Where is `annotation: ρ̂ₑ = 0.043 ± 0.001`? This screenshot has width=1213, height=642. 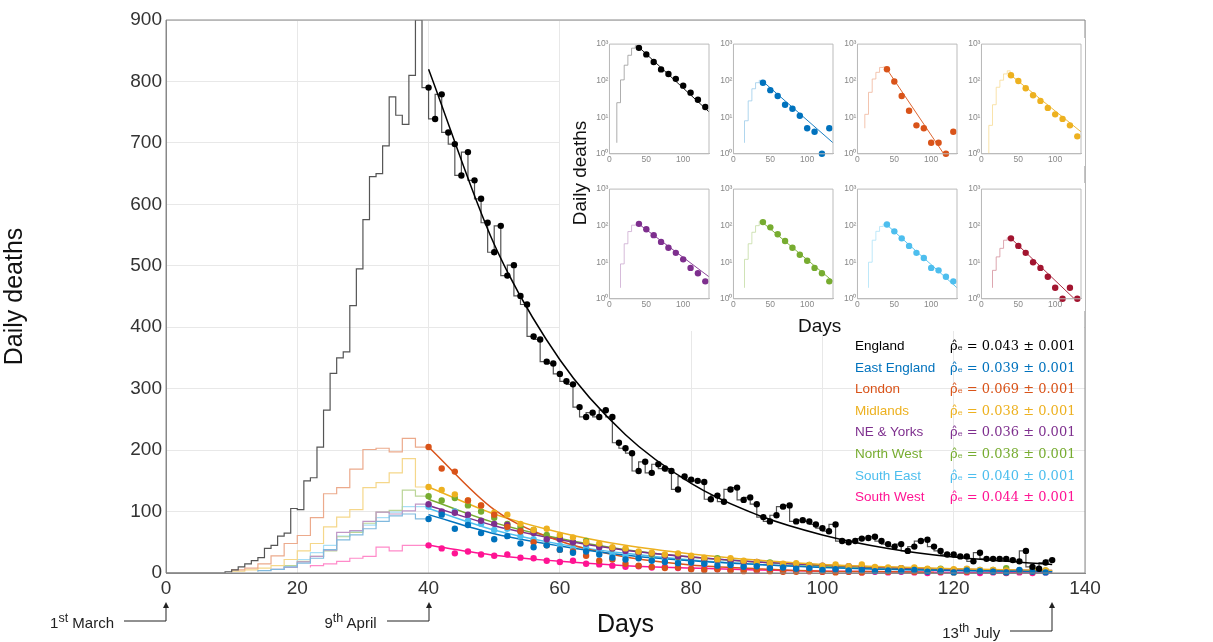 annotation: ρ̂ₑ = 0.043 ± 0.001 is located at coordinates (1013, 345).